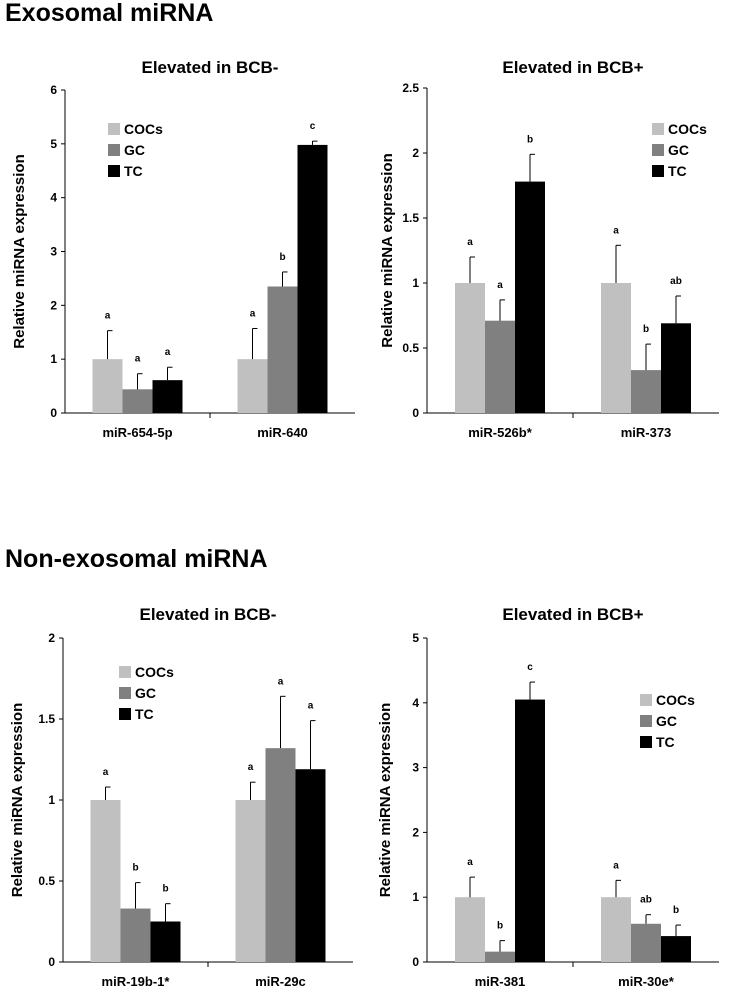  Describe the element at coordinates (136, 559) in the screenshot. I see `section-title-non-exosomal: Non-exosomal miRNA` at that location.